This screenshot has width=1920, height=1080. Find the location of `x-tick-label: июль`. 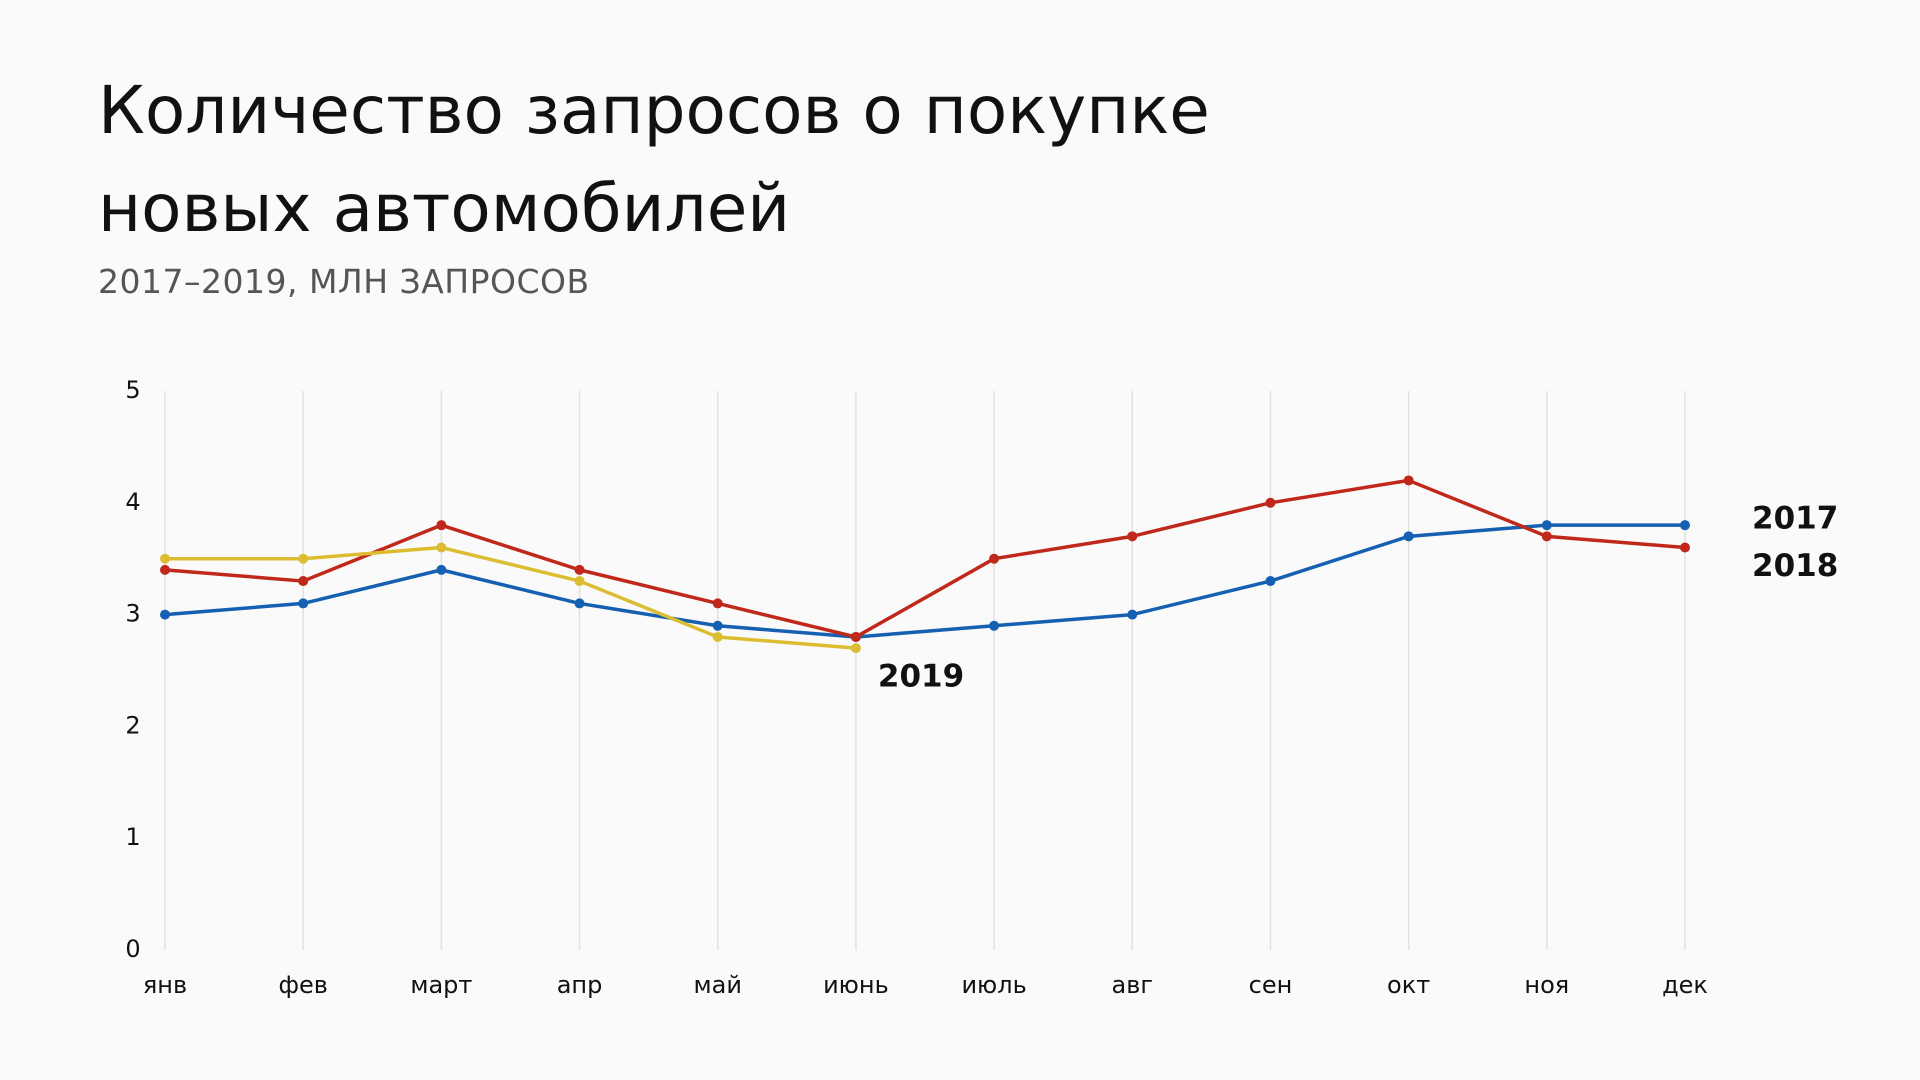

x-tick-label: июль is located at coordinates (993, 985).